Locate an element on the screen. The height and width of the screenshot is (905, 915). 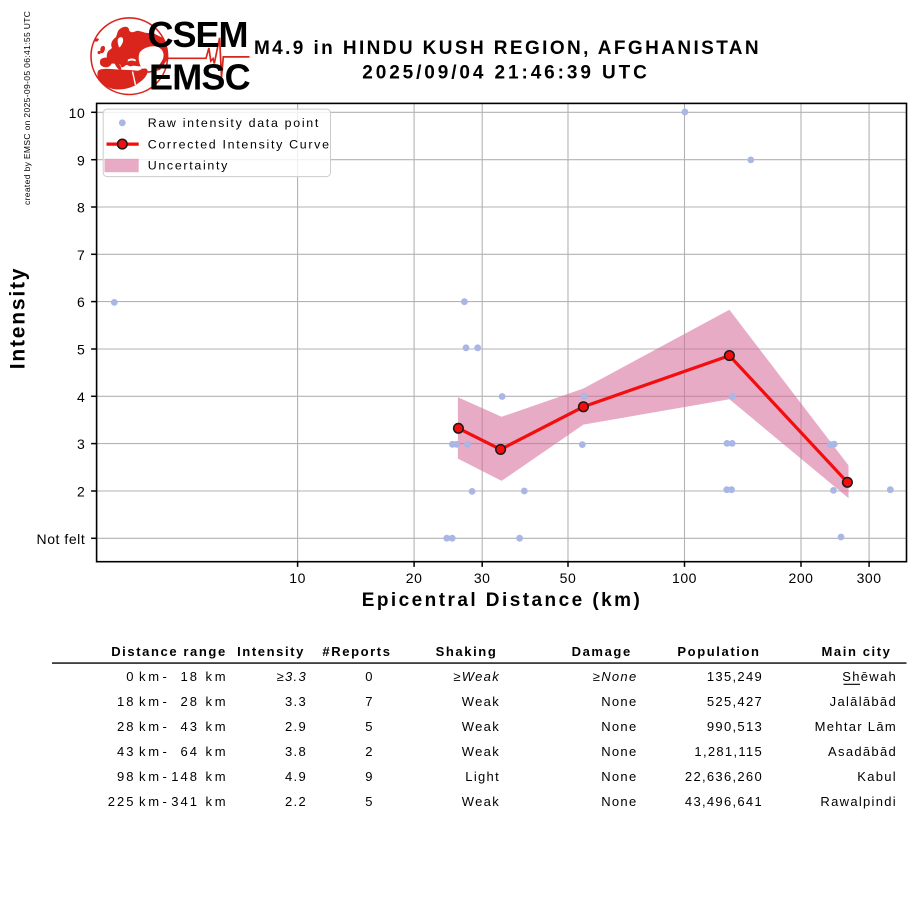
svg-text: Population is located at coordinates (718, 651).